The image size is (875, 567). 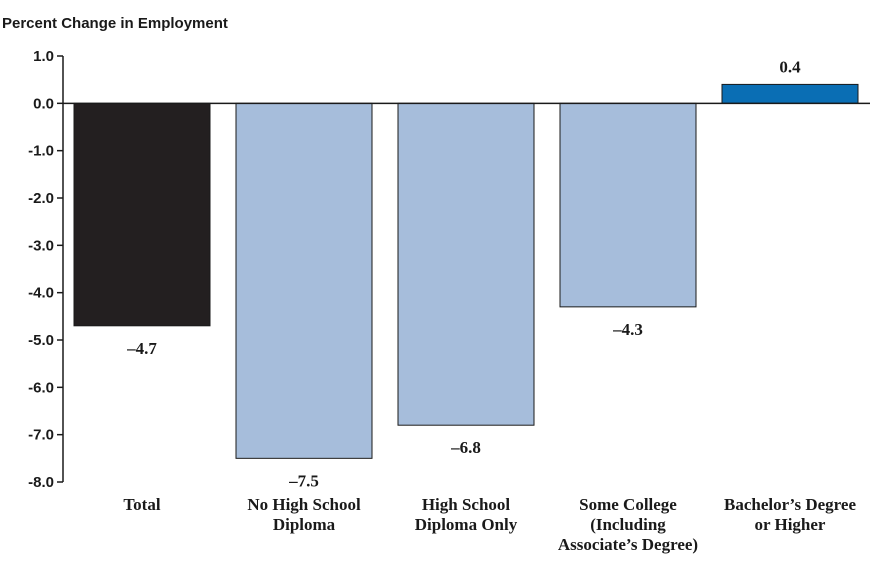 I want to click on y-axis-title: Percent Change in Employment, so click(x=115, y=23).